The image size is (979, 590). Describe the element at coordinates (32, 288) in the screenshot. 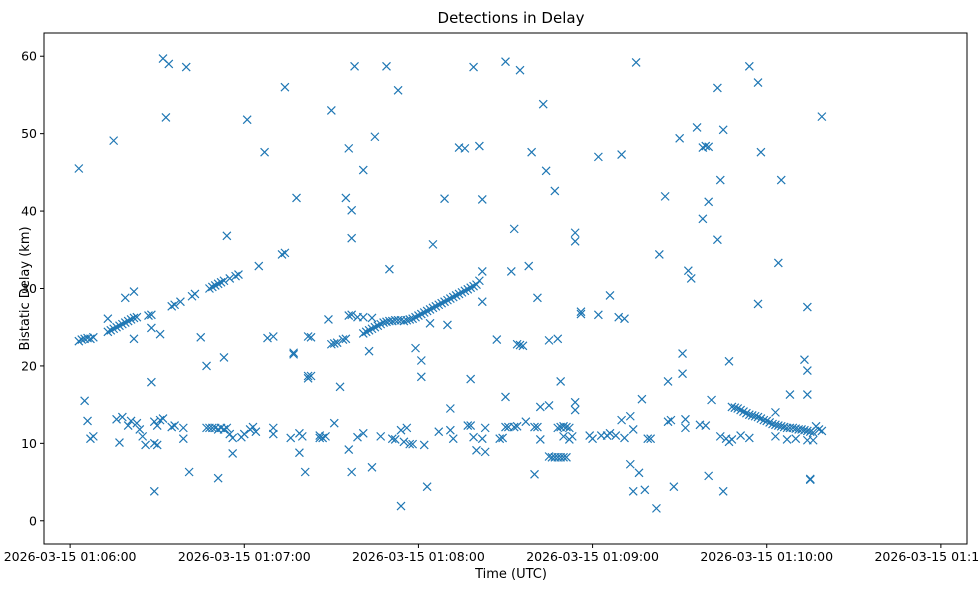

I see `y-axis: 0 10 20 30 40 50 60` at that location.